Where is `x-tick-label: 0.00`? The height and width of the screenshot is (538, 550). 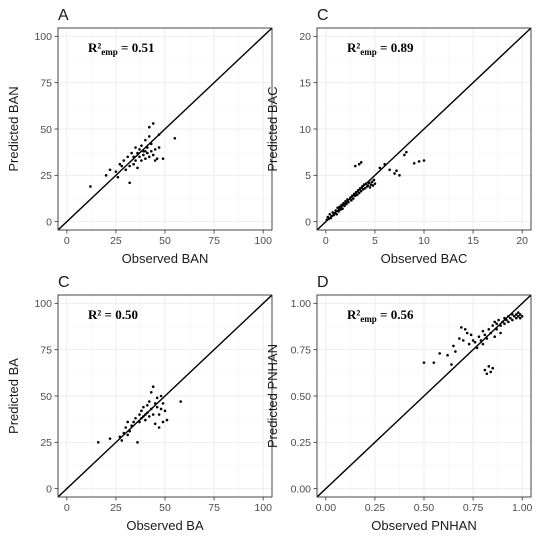
x-tick-label: 0.00 is located at coordinates (326, 508).